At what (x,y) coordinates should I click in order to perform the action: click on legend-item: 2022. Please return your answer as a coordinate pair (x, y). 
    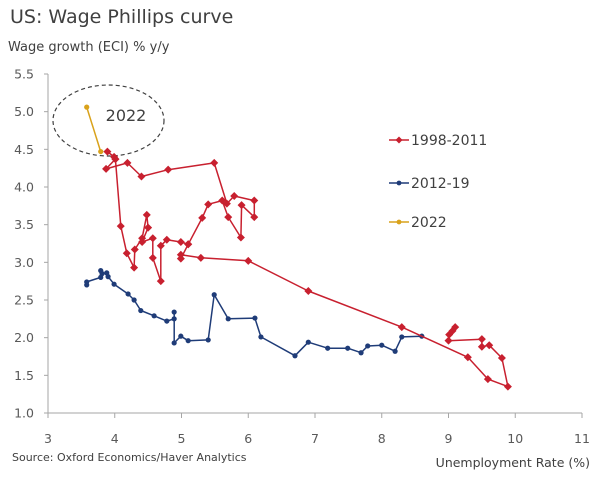
    Looking at the image, I should click on (418, 223).